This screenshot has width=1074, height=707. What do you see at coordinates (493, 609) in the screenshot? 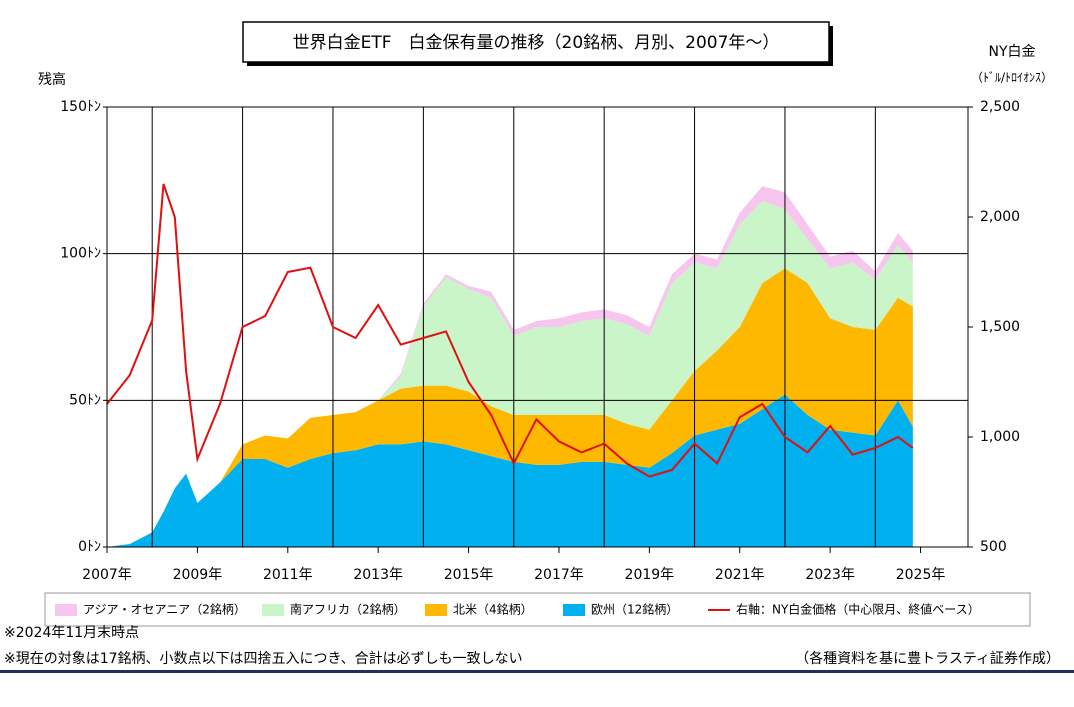
I see `legend-label: 北米（4銘柄）` at bounding box center [493, 609].